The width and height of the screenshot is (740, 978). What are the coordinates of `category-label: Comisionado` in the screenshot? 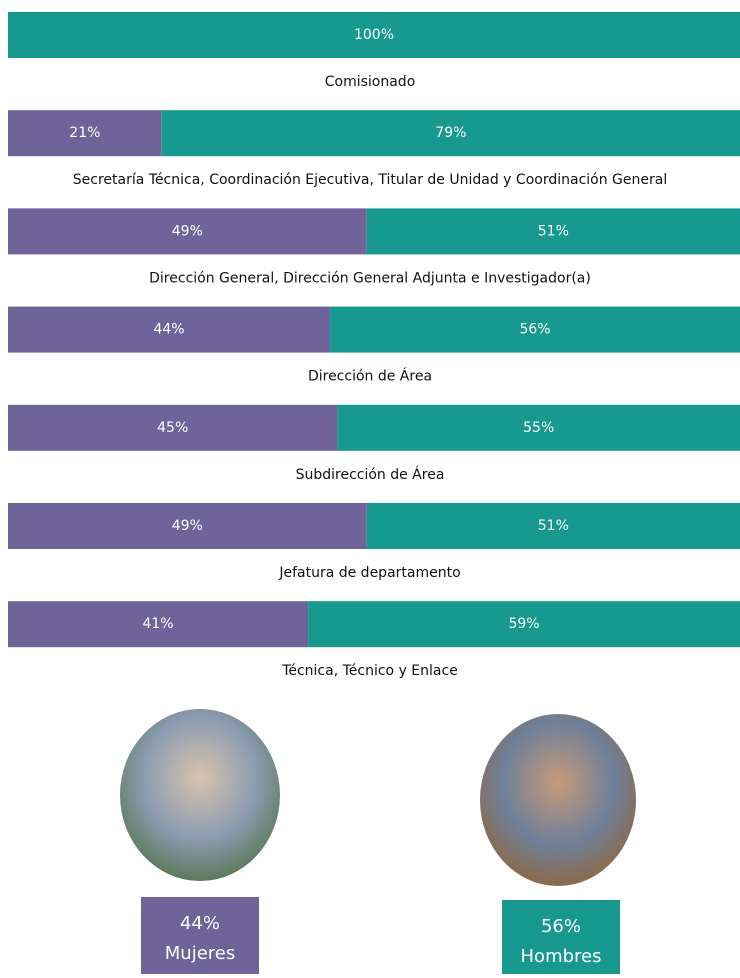 It's located at (370, 82).